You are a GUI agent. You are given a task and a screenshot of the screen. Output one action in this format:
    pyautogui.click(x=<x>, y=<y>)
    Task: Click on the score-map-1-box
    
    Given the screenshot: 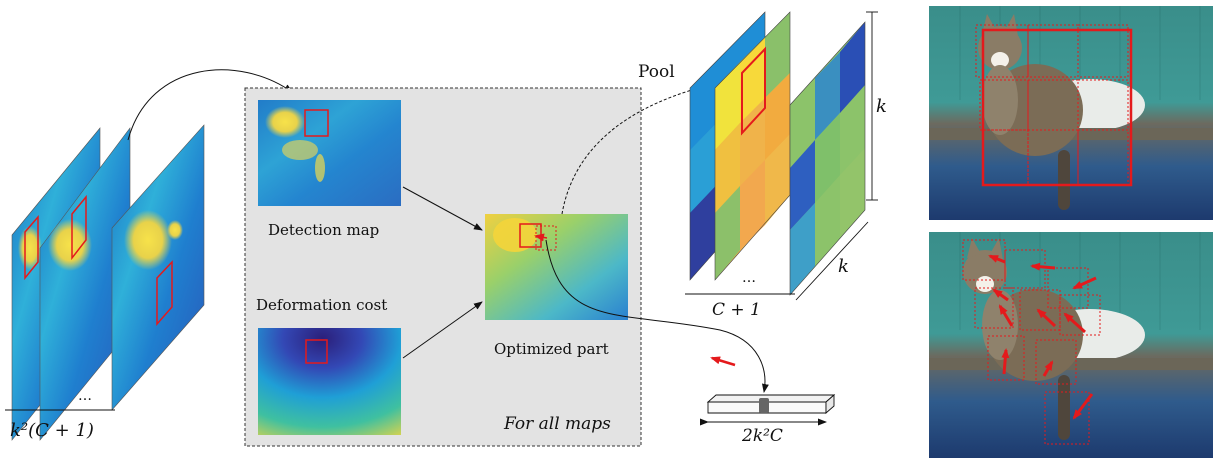 What is the action you would take?
    pyautogui.click(x=31, y=247)
    